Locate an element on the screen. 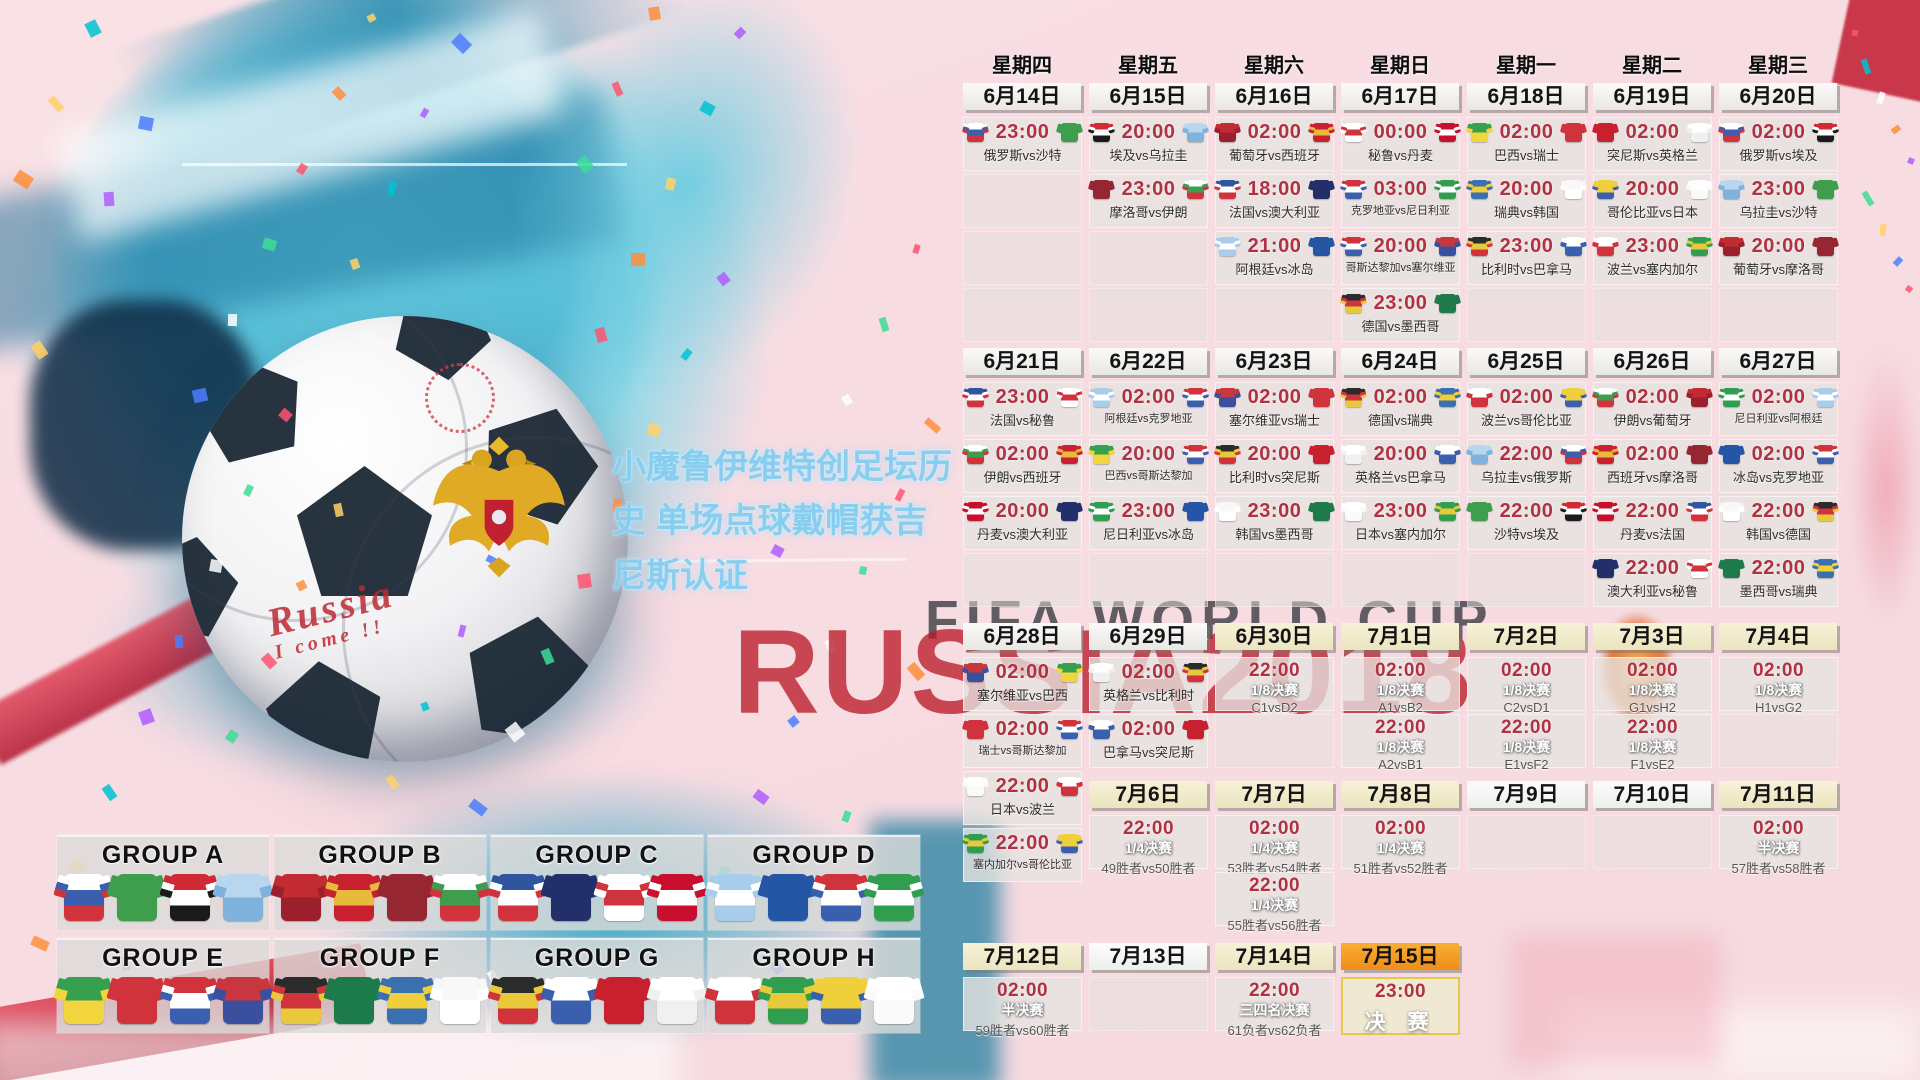 The height and width of the screenshot is (1080, 1920). participants-label: 61负者vs62负者 is located at coordinates (1274, 1030).